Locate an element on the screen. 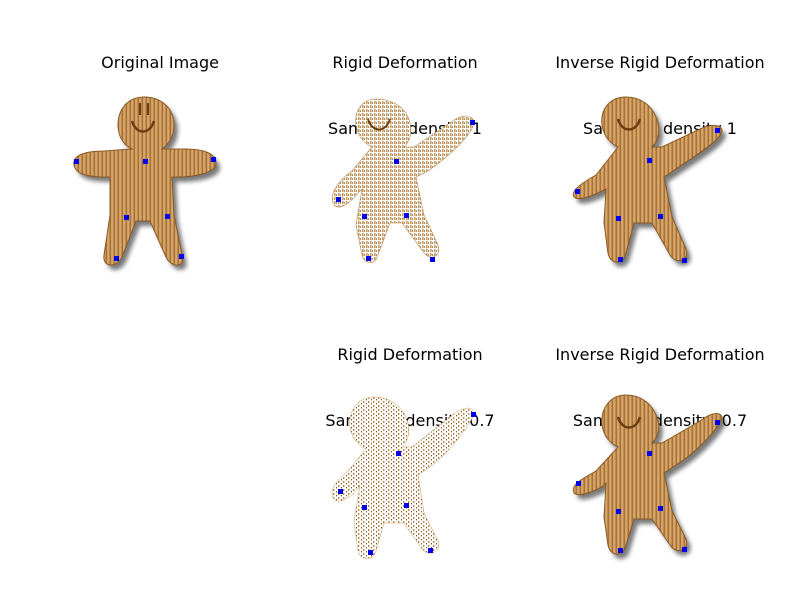 This screenshot has height=600, width=800. gingerbread-original is located at coordinates (146, 183).